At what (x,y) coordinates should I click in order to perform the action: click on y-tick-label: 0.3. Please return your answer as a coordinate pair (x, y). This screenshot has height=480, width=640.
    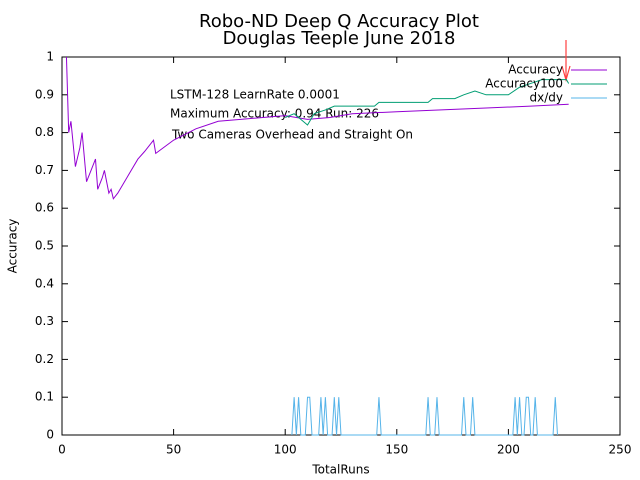
    Looking at the image, I should click on (44, 321).